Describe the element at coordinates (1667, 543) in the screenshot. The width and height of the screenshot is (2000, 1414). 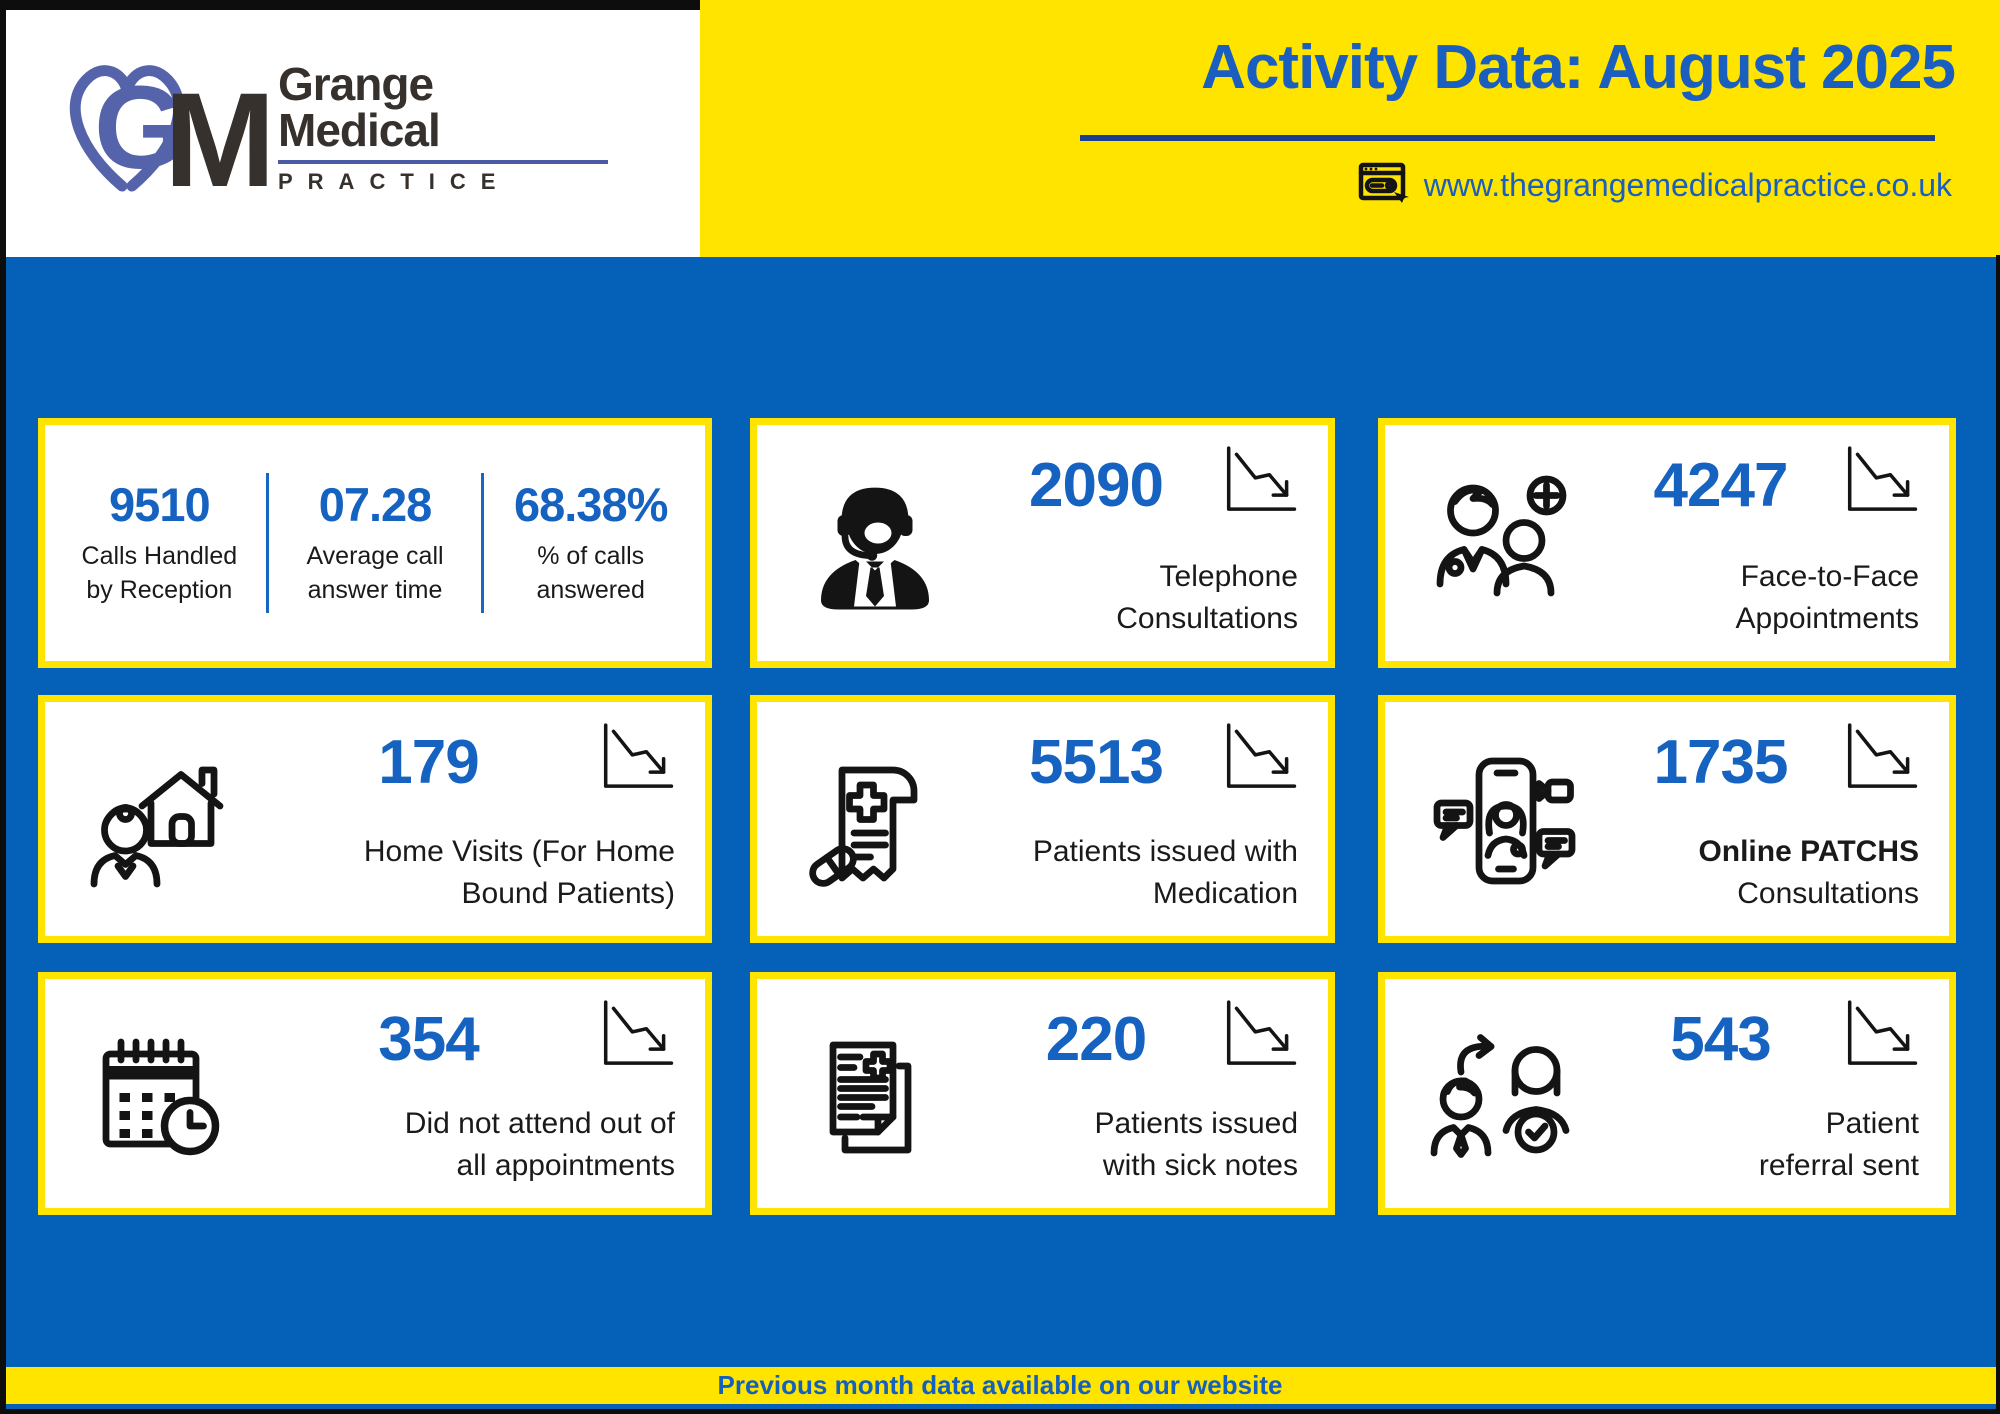
I see `card-face-to-face-appointments: 4247 Face-to-Face Appointments` at that location.